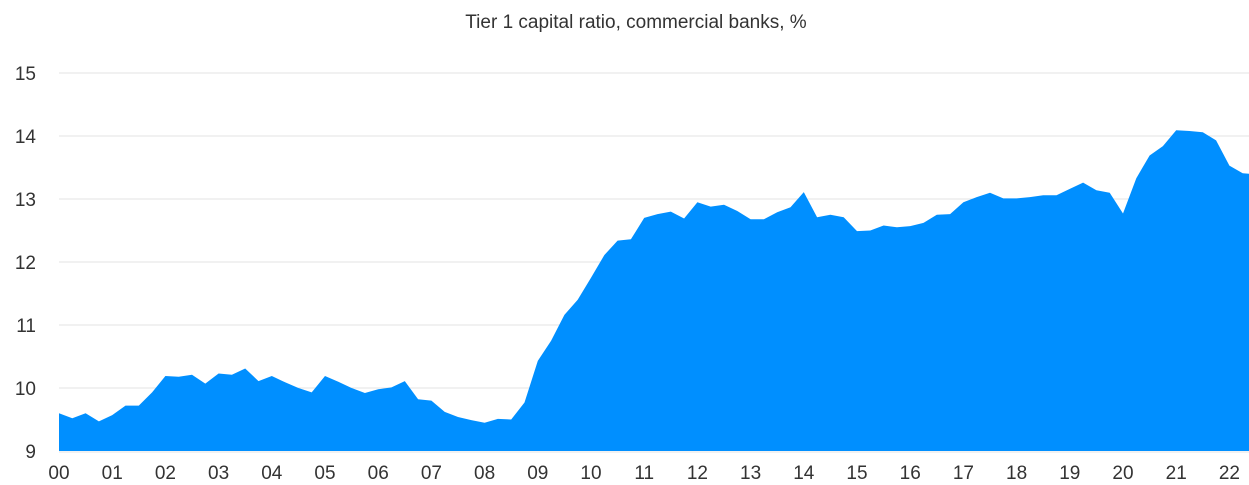  What do you see at coordinates (30, 452) in the screenshot?
I see `y-tick-label: 9` at bounding box center [30, 452].